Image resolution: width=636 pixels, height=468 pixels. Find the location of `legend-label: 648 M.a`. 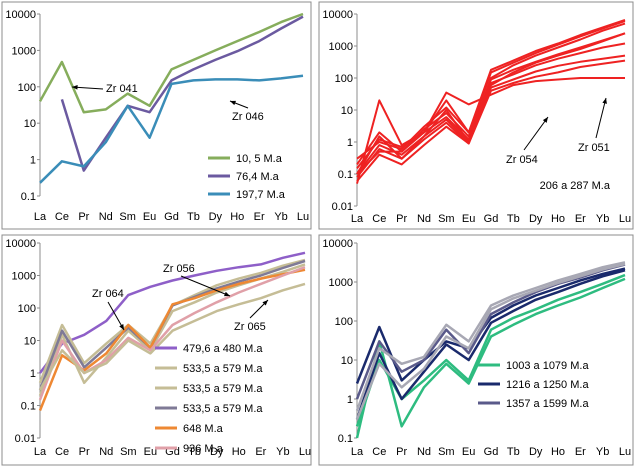

legend-label: 648 M.a is located at coordinates (203, 429).